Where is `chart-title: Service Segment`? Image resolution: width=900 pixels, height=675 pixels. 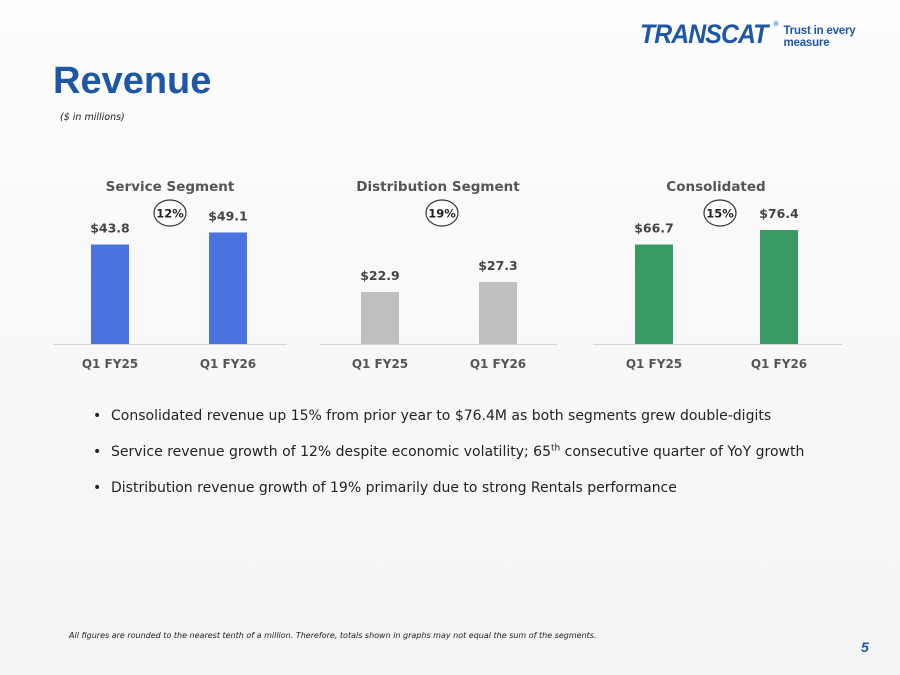
chart-title: Service Segment is located at coordinates (170, 187).